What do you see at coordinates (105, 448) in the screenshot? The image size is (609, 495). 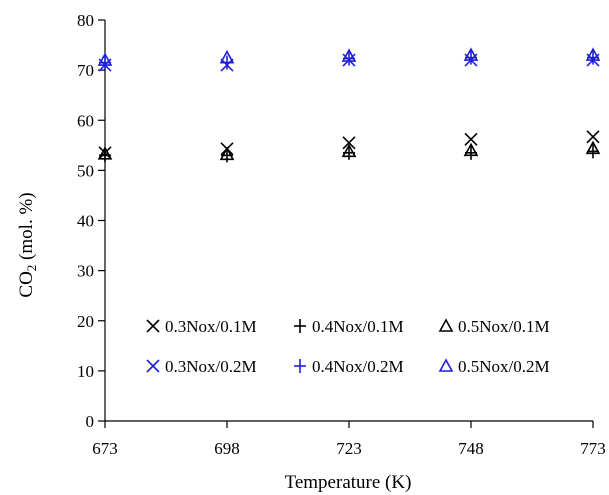 I see `x-tick-label: 673` at bounding box center [105, 448].